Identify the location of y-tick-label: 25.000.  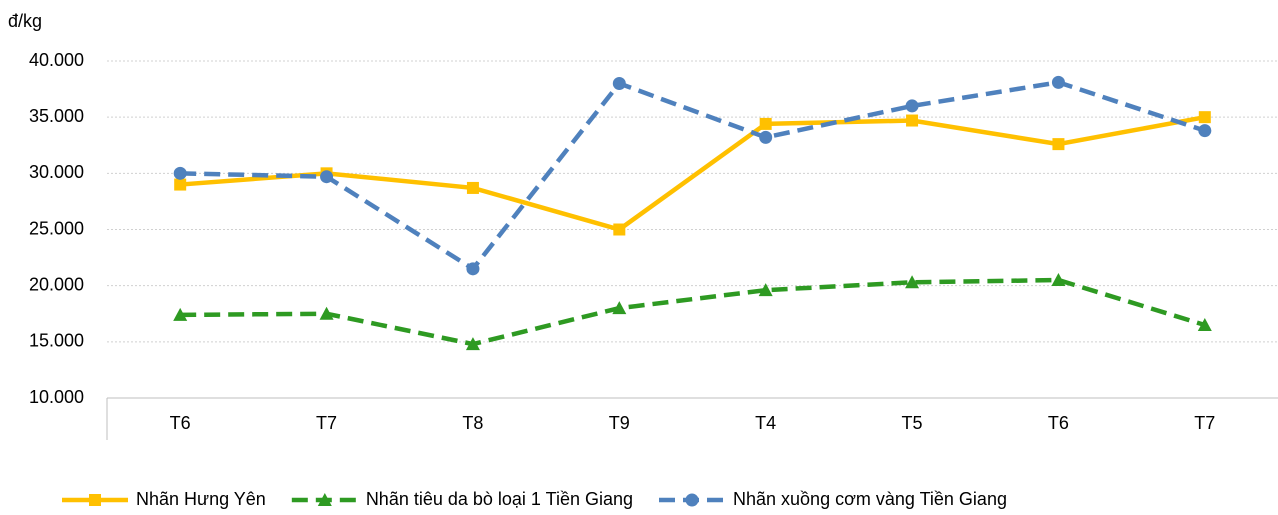
(56, 228).